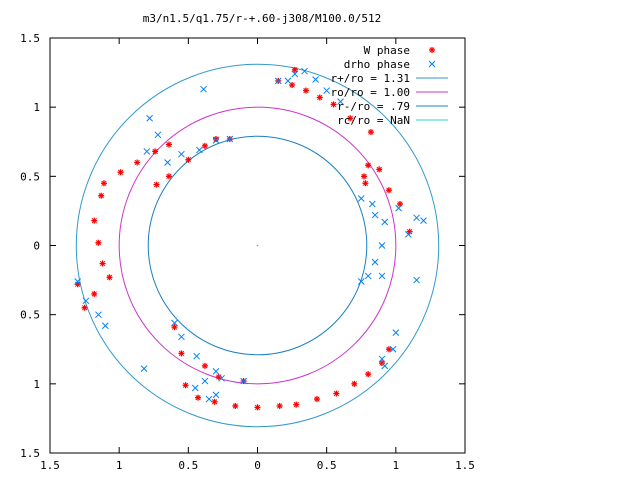  Describe the element at coordinates (373, 120) in the screenshot. I see `legend-label: rc/ro = NaN` at that location.